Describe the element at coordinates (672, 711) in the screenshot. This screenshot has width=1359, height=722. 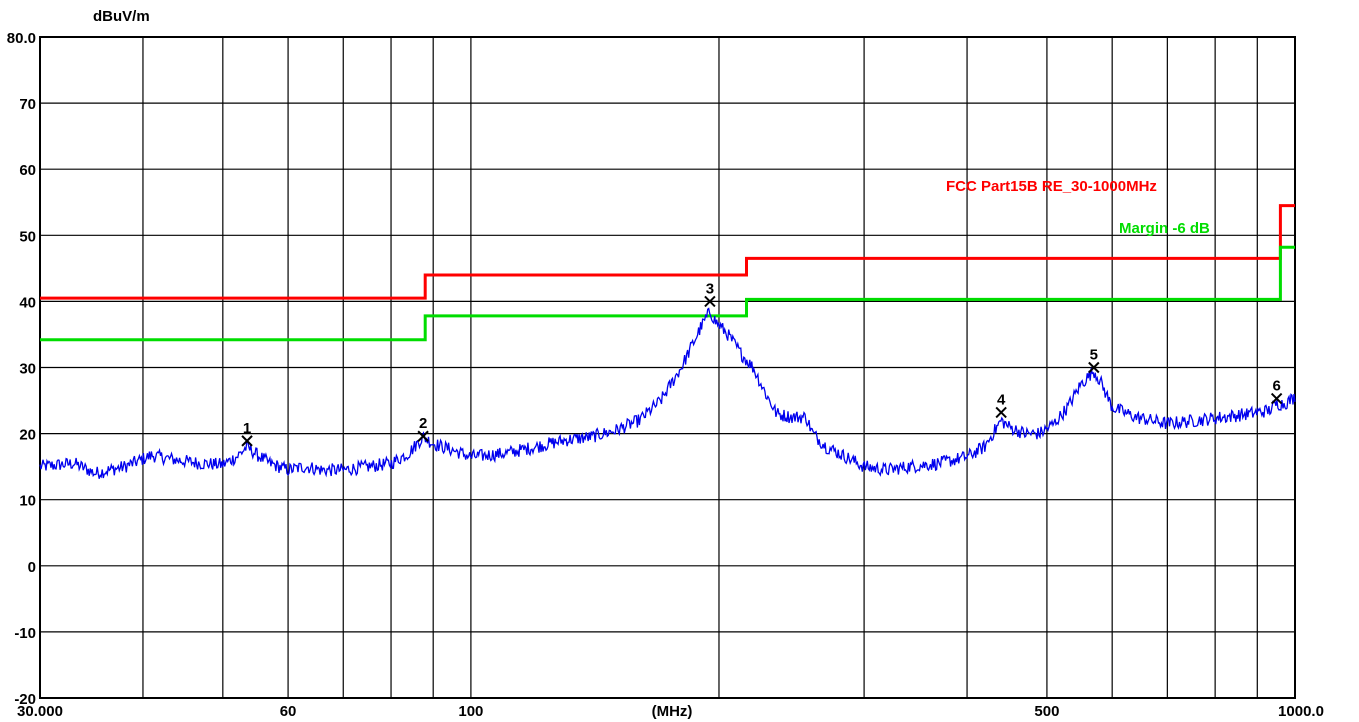
I see `x-axis-unit-label: (MHz)` at that location.